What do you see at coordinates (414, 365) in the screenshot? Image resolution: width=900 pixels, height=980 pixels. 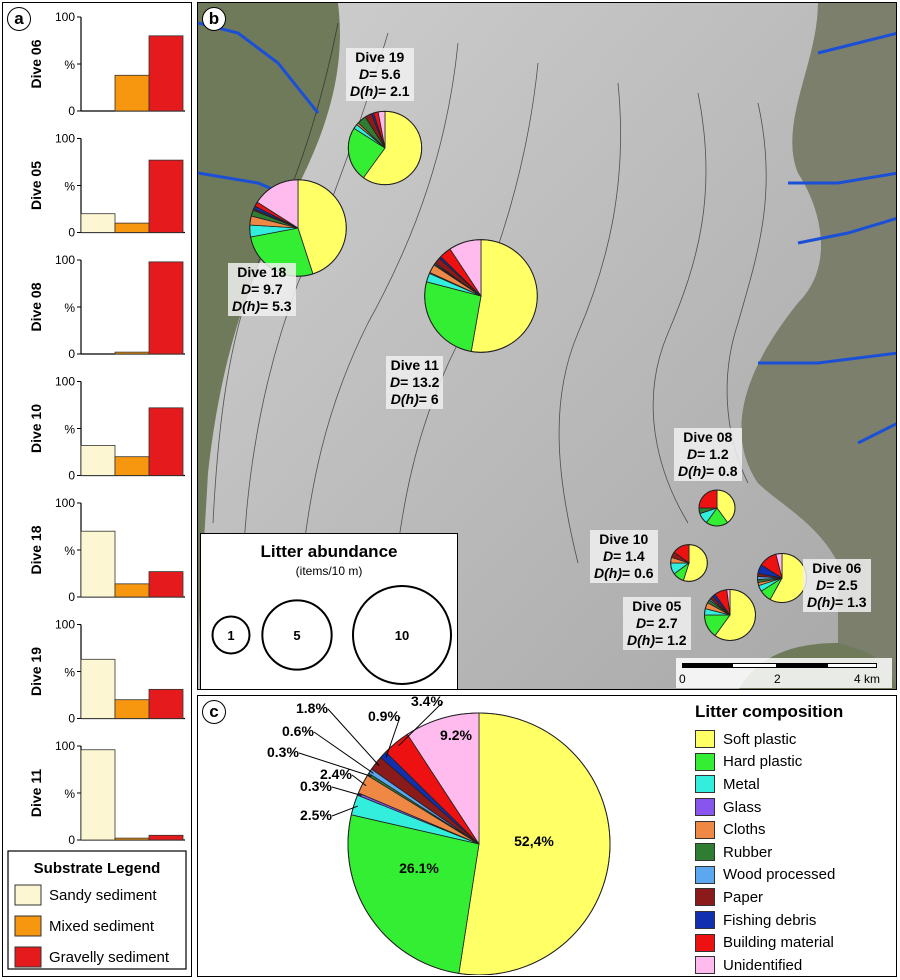 I see `dive-11-name: Dive 11` at bounding box center [414, 365].